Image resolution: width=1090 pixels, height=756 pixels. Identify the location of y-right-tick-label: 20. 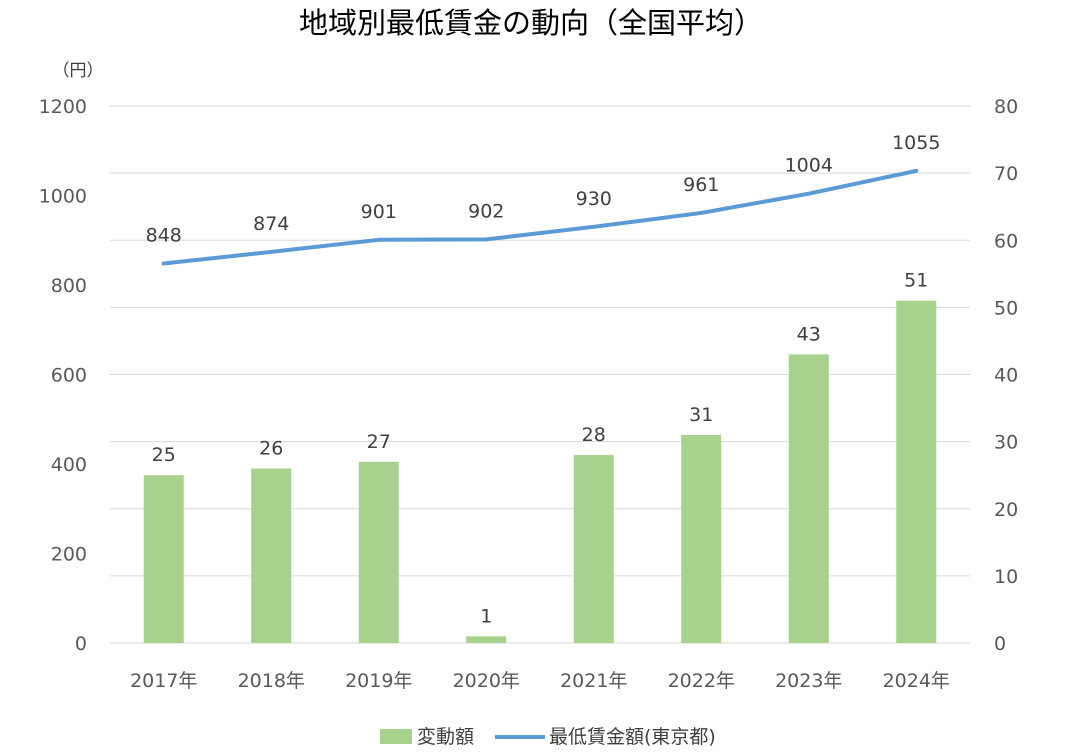
(1006, 510).